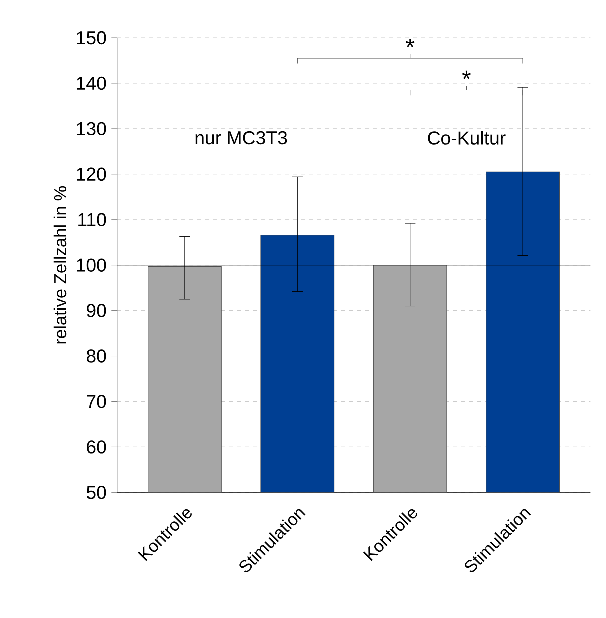  I want to click on y-tick-label: 130, so click(91, 129).